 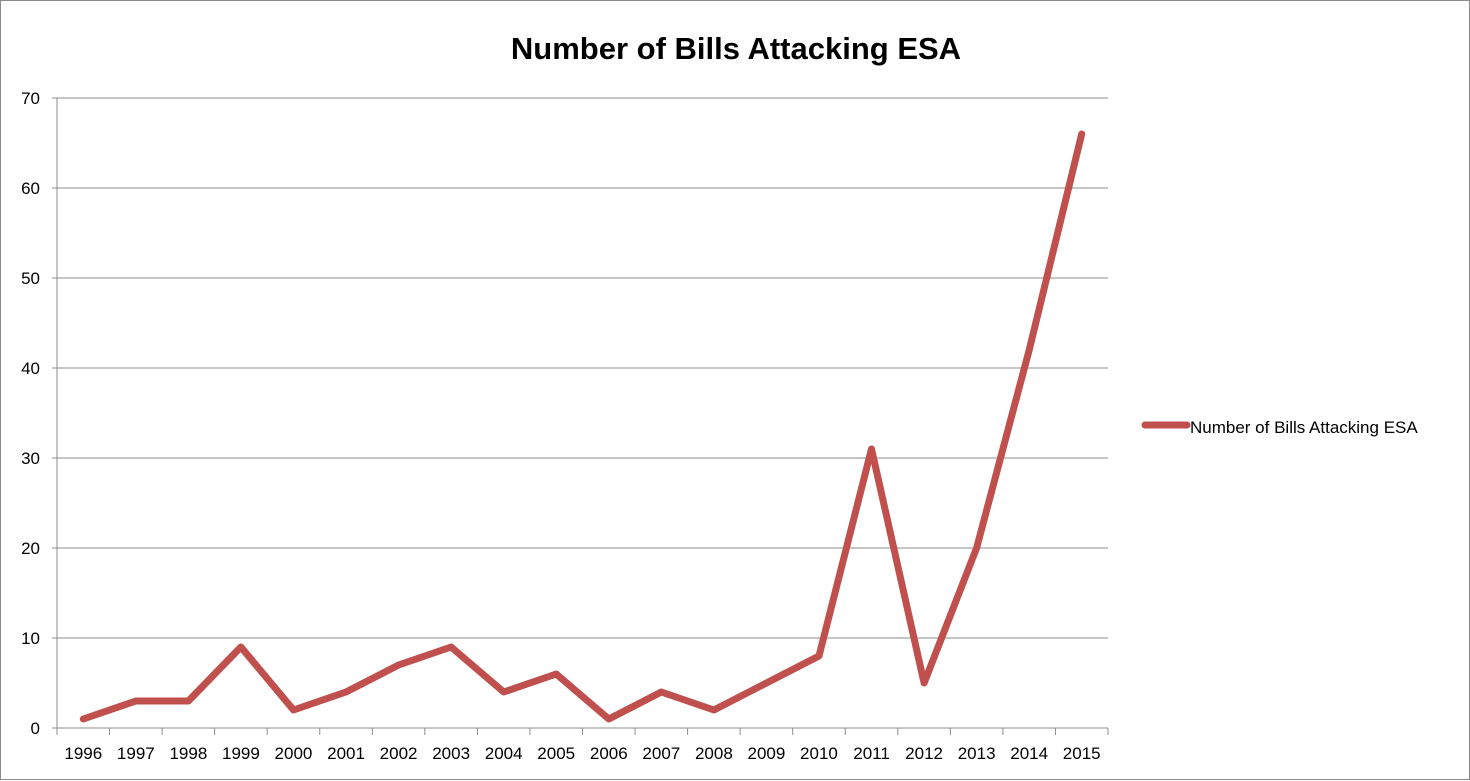 What do you see at coordinates (346, 753) in the screenshot?
I see `x-tick-label: 2001` at bounding box center [346, 753].